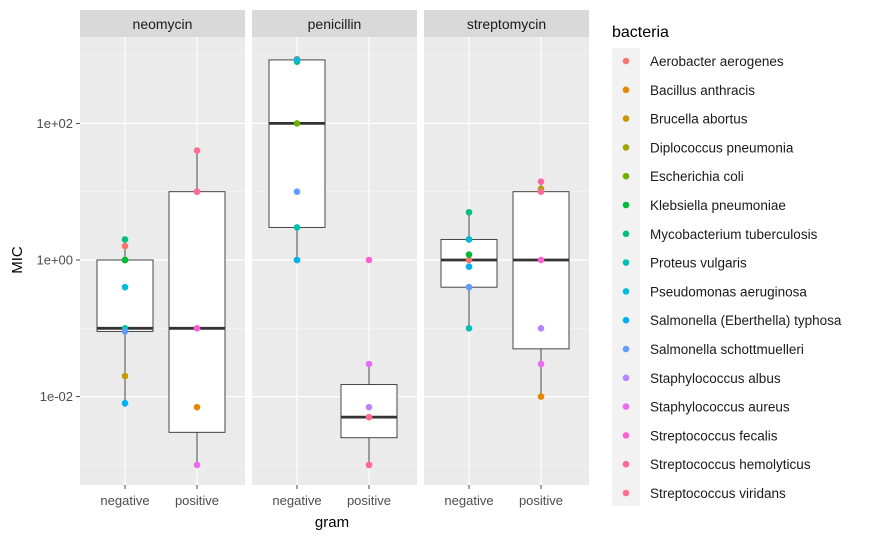 The width and height of the screenshot is (875, 540). I want to click on legend-entry: Mycobacterium tuberculosis, so click(720, 234).